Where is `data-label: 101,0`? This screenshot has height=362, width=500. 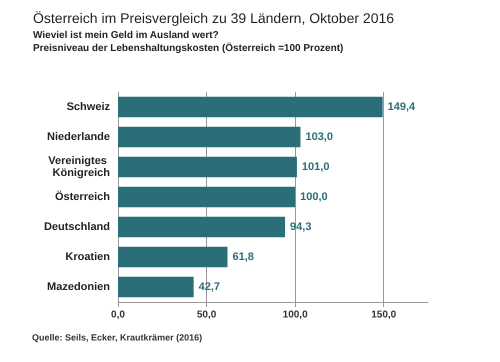 data-label: 101,0 is located at coordinates (316, 167).